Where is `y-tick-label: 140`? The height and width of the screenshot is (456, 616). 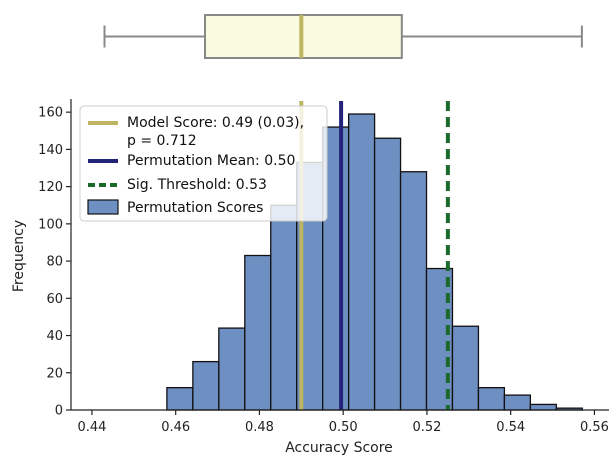 y-tick-label: 140 is located at coordinates (50, 150).